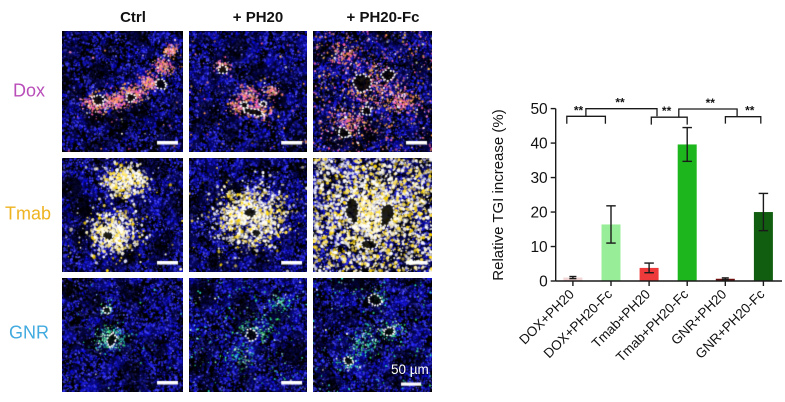  I want to click on column-header-ctrl: Ctrl, so click(133, 17).